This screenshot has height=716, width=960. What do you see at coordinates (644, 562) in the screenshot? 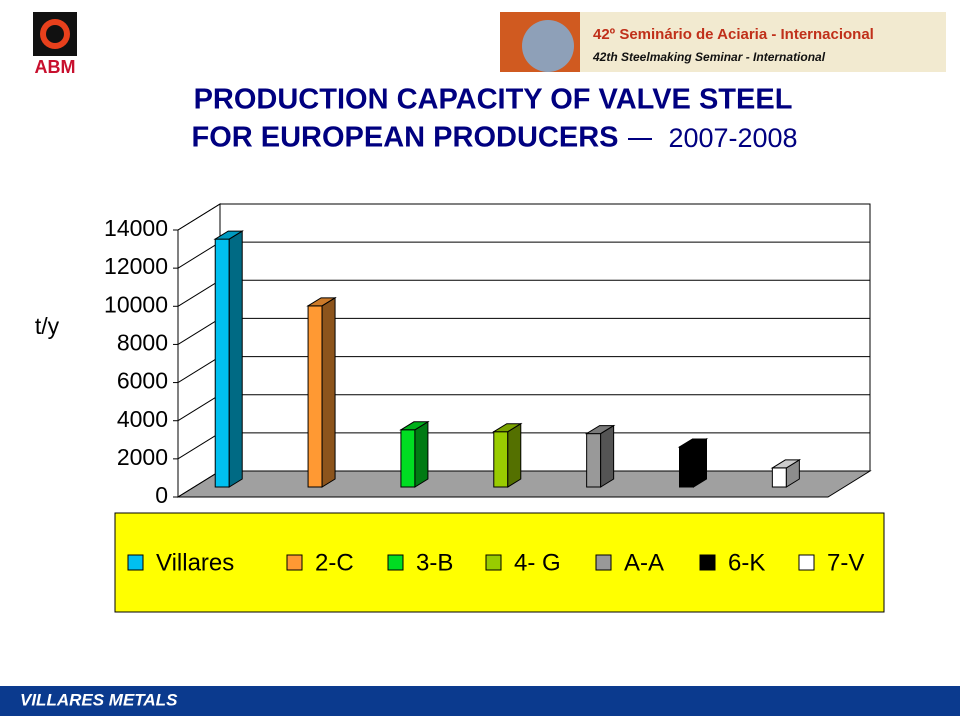
I see `legend-label: A-A` at bounding box center [644, 562].